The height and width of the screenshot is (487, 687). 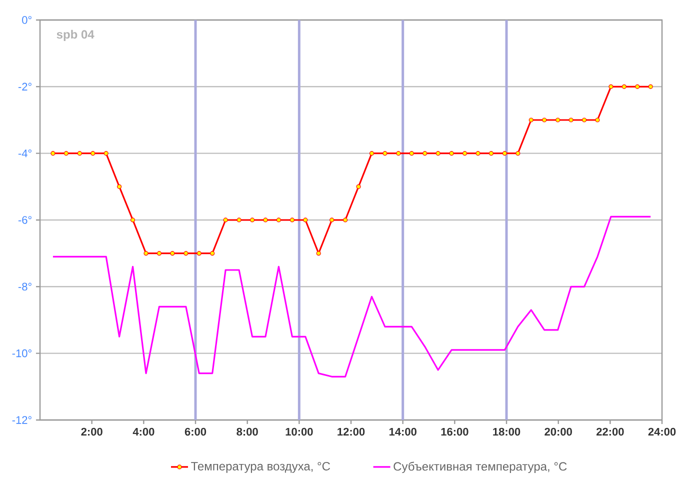 What do you see at coordinates (195, 432) in the screenshot?
I see `x-tick-label: 6:00` at bounding box center [195, 432].